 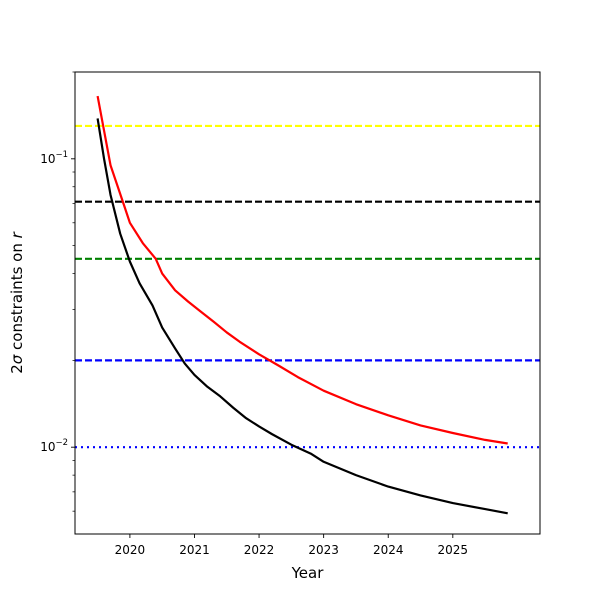 I want to click on x-tick-label-2022: 2022, so click(x=259, y=550).